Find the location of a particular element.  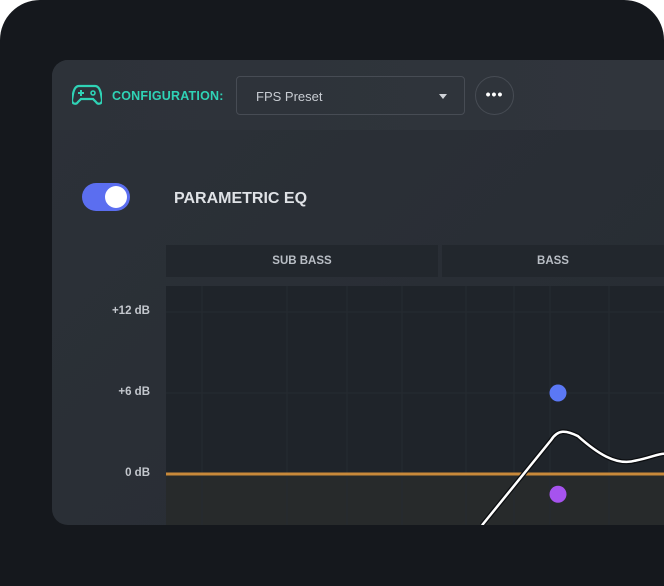

preset-dropdown: FPS Preset is located at coordinates (350, 95).